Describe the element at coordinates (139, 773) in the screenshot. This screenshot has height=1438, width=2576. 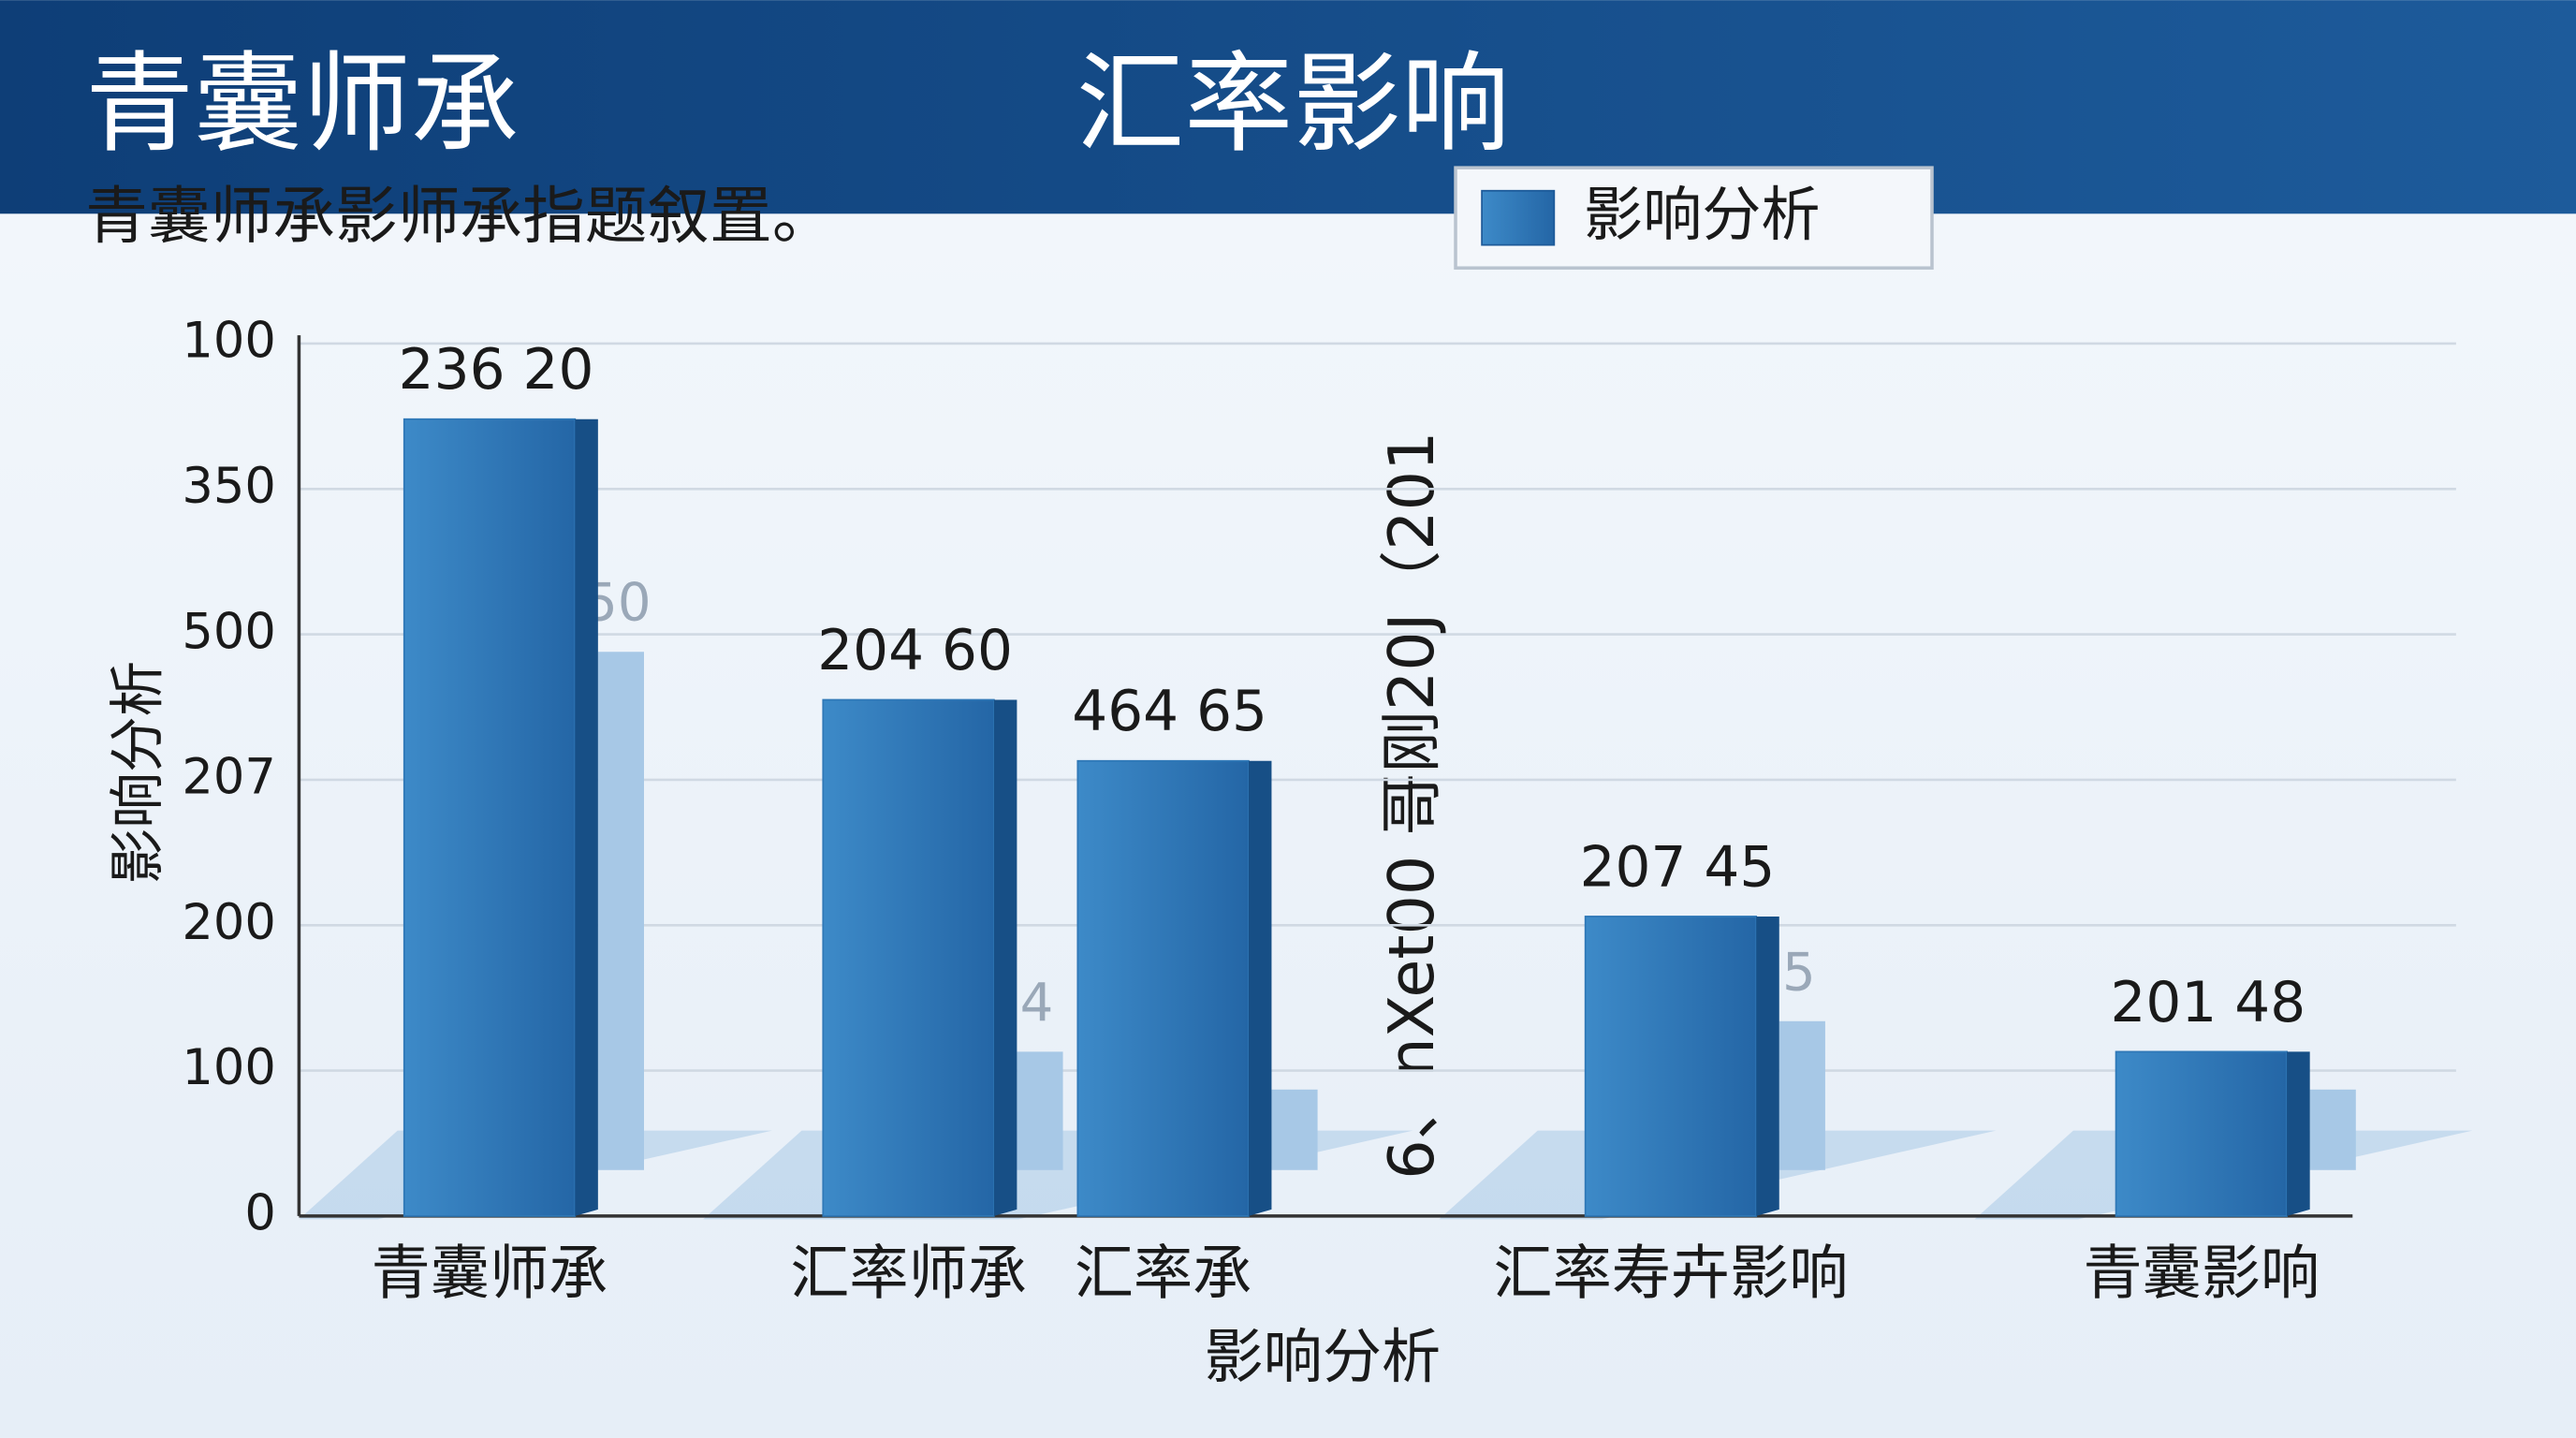
I see `y-axis-label: 影响分析` at that location.